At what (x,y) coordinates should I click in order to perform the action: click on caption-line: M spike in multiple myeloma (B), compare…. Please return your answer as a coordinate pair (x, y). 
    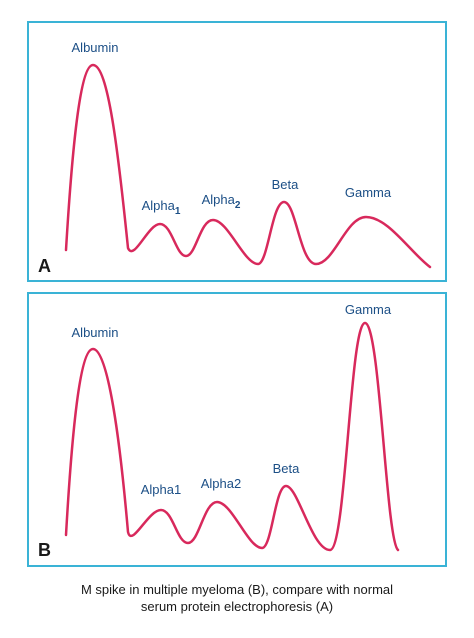
    Looking at the image, I should click on (237, 589).